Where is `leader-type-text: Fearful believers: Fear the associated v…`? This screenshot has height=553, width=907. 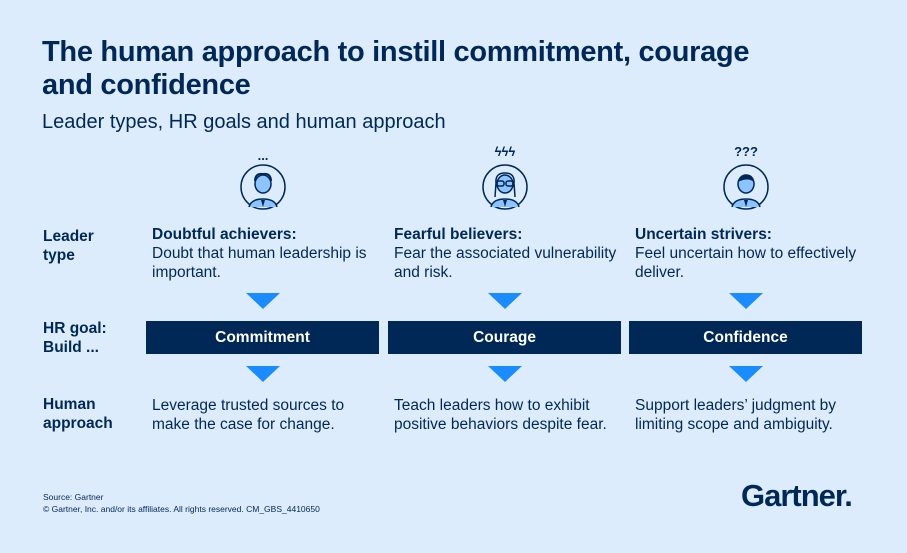
leader-type-text: Fearful believers: Fear the associated v… is located at coordinates (506, 253).